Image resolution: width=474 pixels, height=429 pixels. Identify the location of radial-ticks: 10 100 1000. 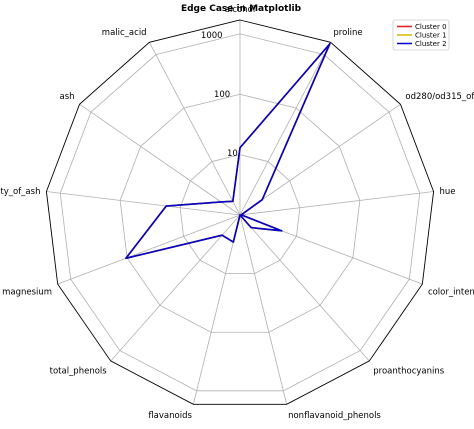
(219, 95).